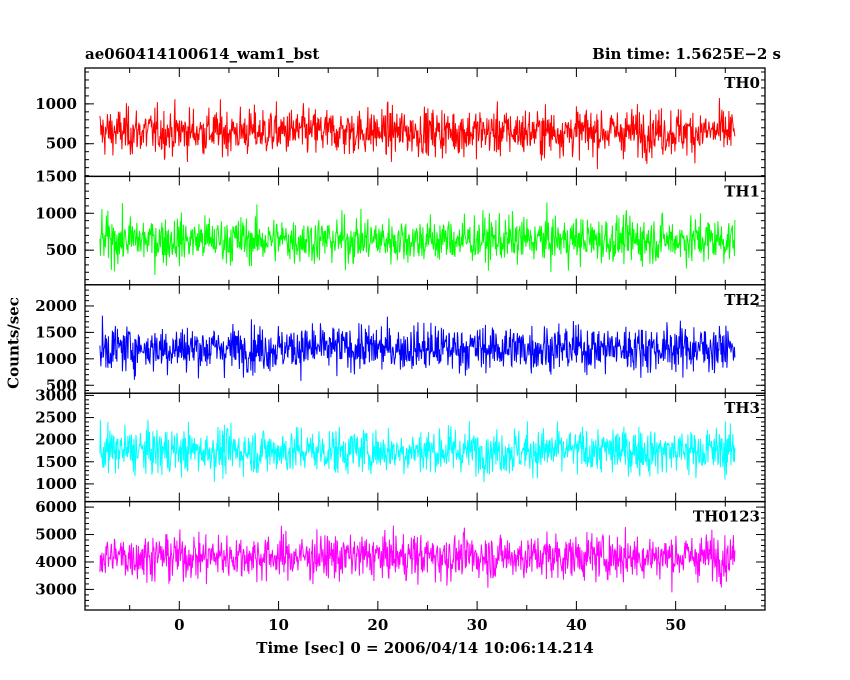 The width and height of the screenshot is (850, 680). What do you see at coordinates (179, 625) in the screenshot?
I see `x-tick-label: 0` at bounding box center [179, 625].